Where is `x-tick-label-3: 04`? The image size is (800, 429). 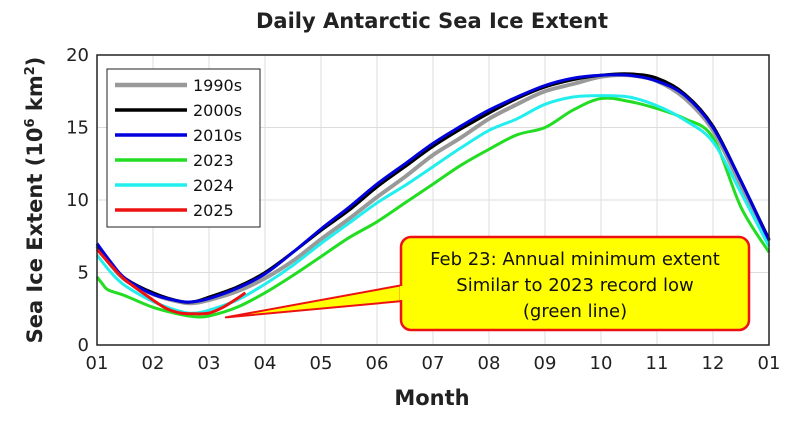
x-tick-label-3: 04 is located at coordinates (265, 363).